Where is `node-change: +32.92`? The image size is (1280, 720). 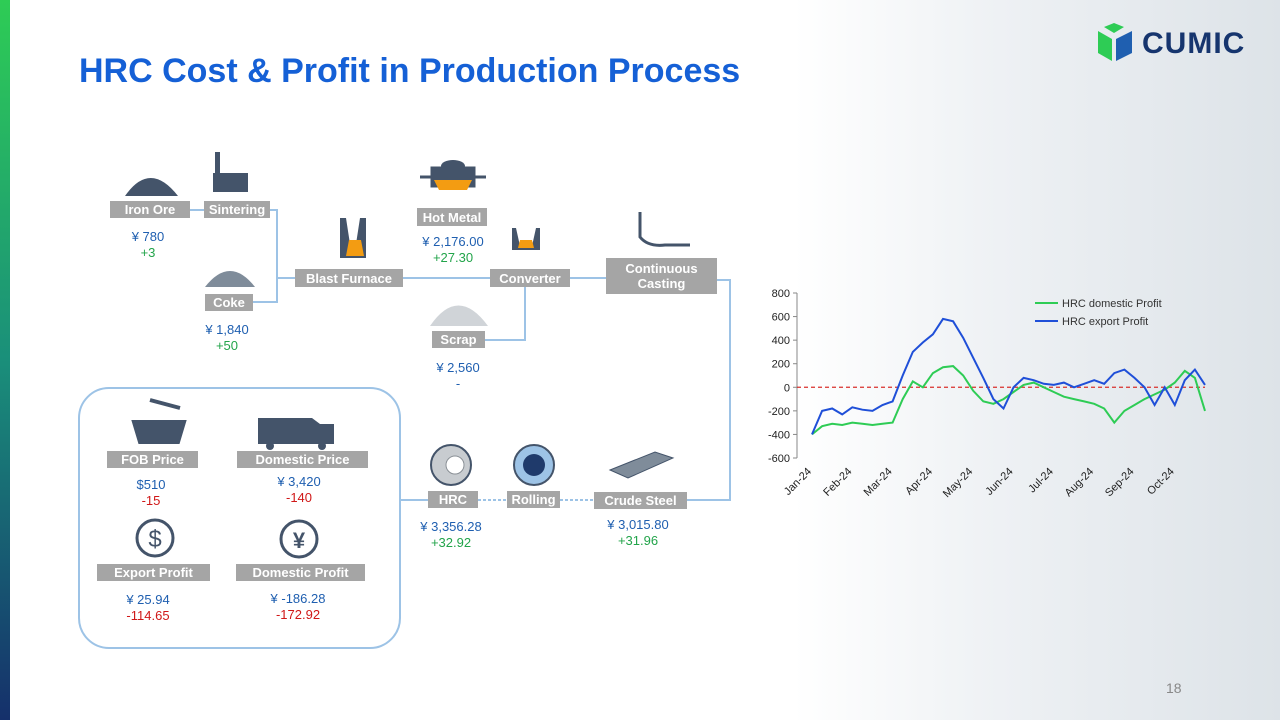 node-change: +32.92 is located at coordinates (451, 542).